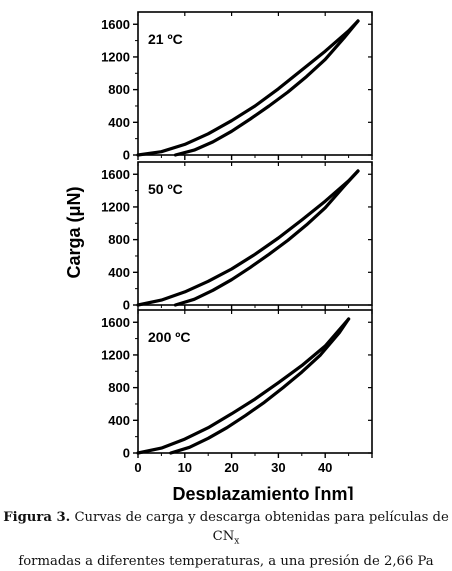 The width and height of the screenshot is (452, 571). What do you see at coordinates (325, 467) in the screenshot?
I see `x-tick-label: 40` at bounding box center [325, 467].